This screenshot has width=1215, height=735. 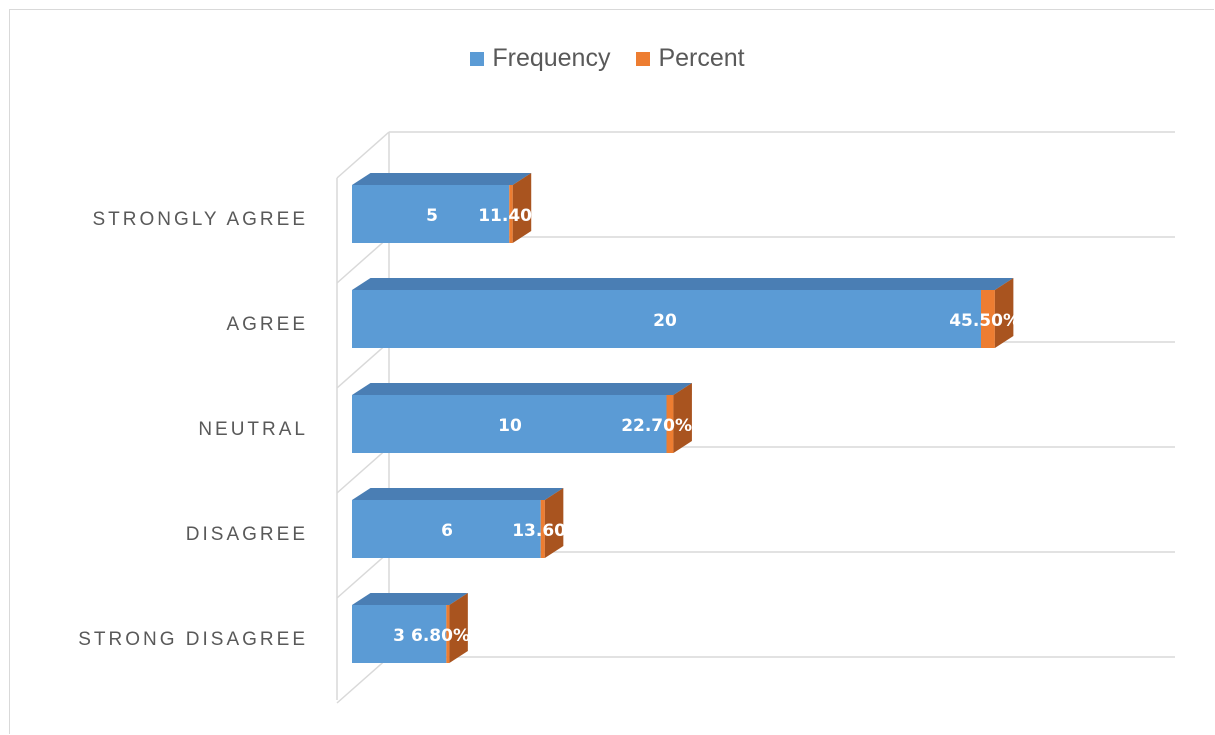 What do you see at coordinates (253, 429) in the screenshot?
I see `category-label: NEUTRAL` at bounding box center [253, 429].